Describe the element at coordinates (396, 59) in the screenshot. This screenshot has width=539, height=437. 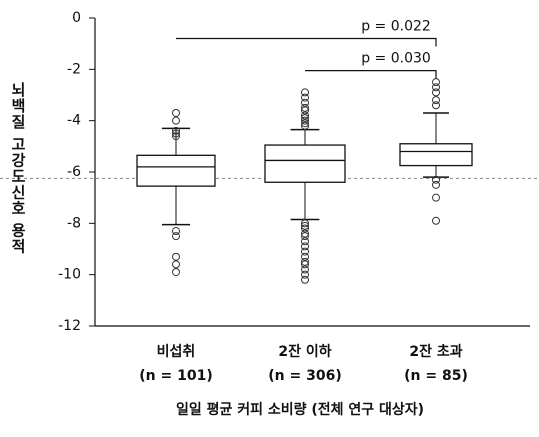
I see `p-value-label: p = 0.030` at that location.